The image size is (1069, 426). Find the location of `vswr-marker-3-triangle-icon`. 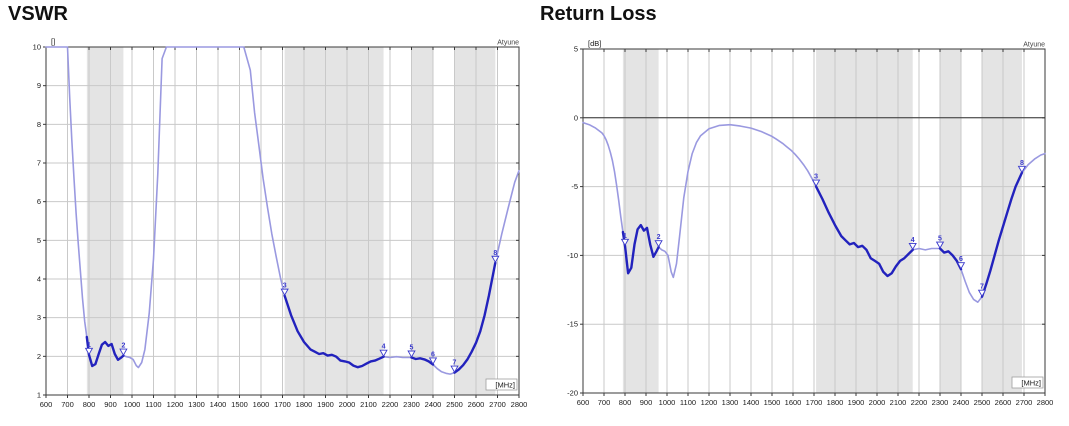

vswr-marker-3-triangle-icon is located at coordinates (284, 292).